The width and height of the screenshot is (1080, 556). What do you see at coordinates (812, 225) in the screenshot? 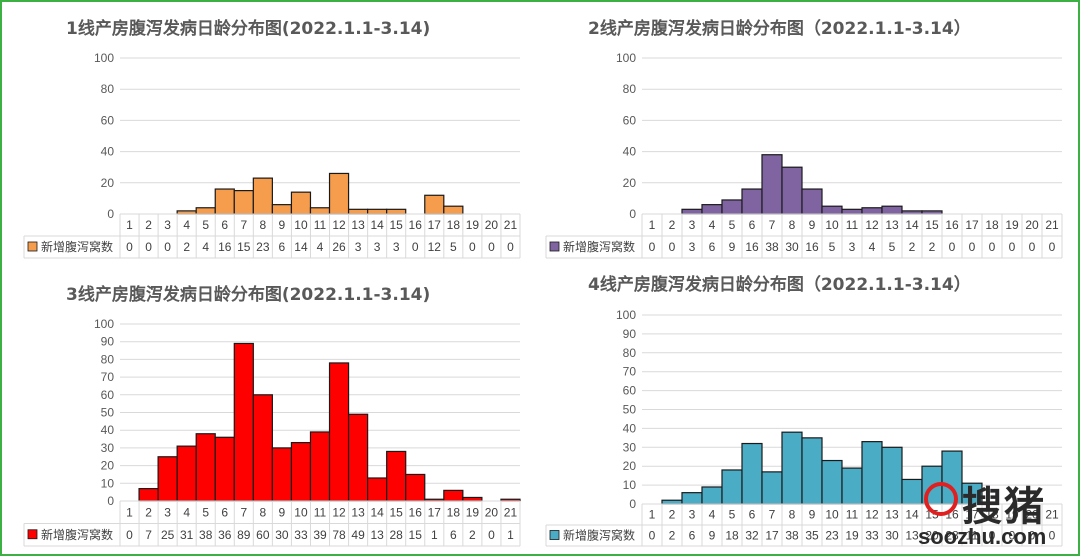
I see `x-tick-label: 9` at bounding box center [812, 225].